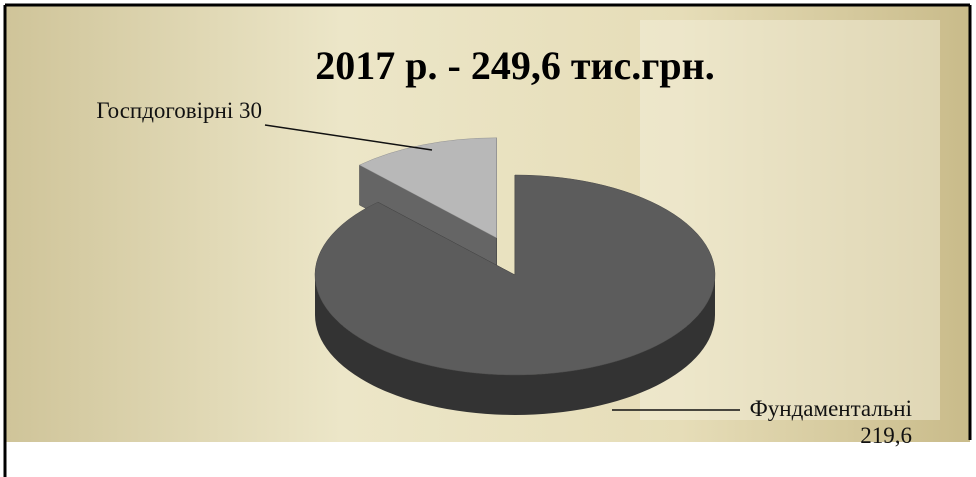 This screenshot has height=477, width=976. I want to click on data-label: Госпдоговірні 30, so click(176, 110).